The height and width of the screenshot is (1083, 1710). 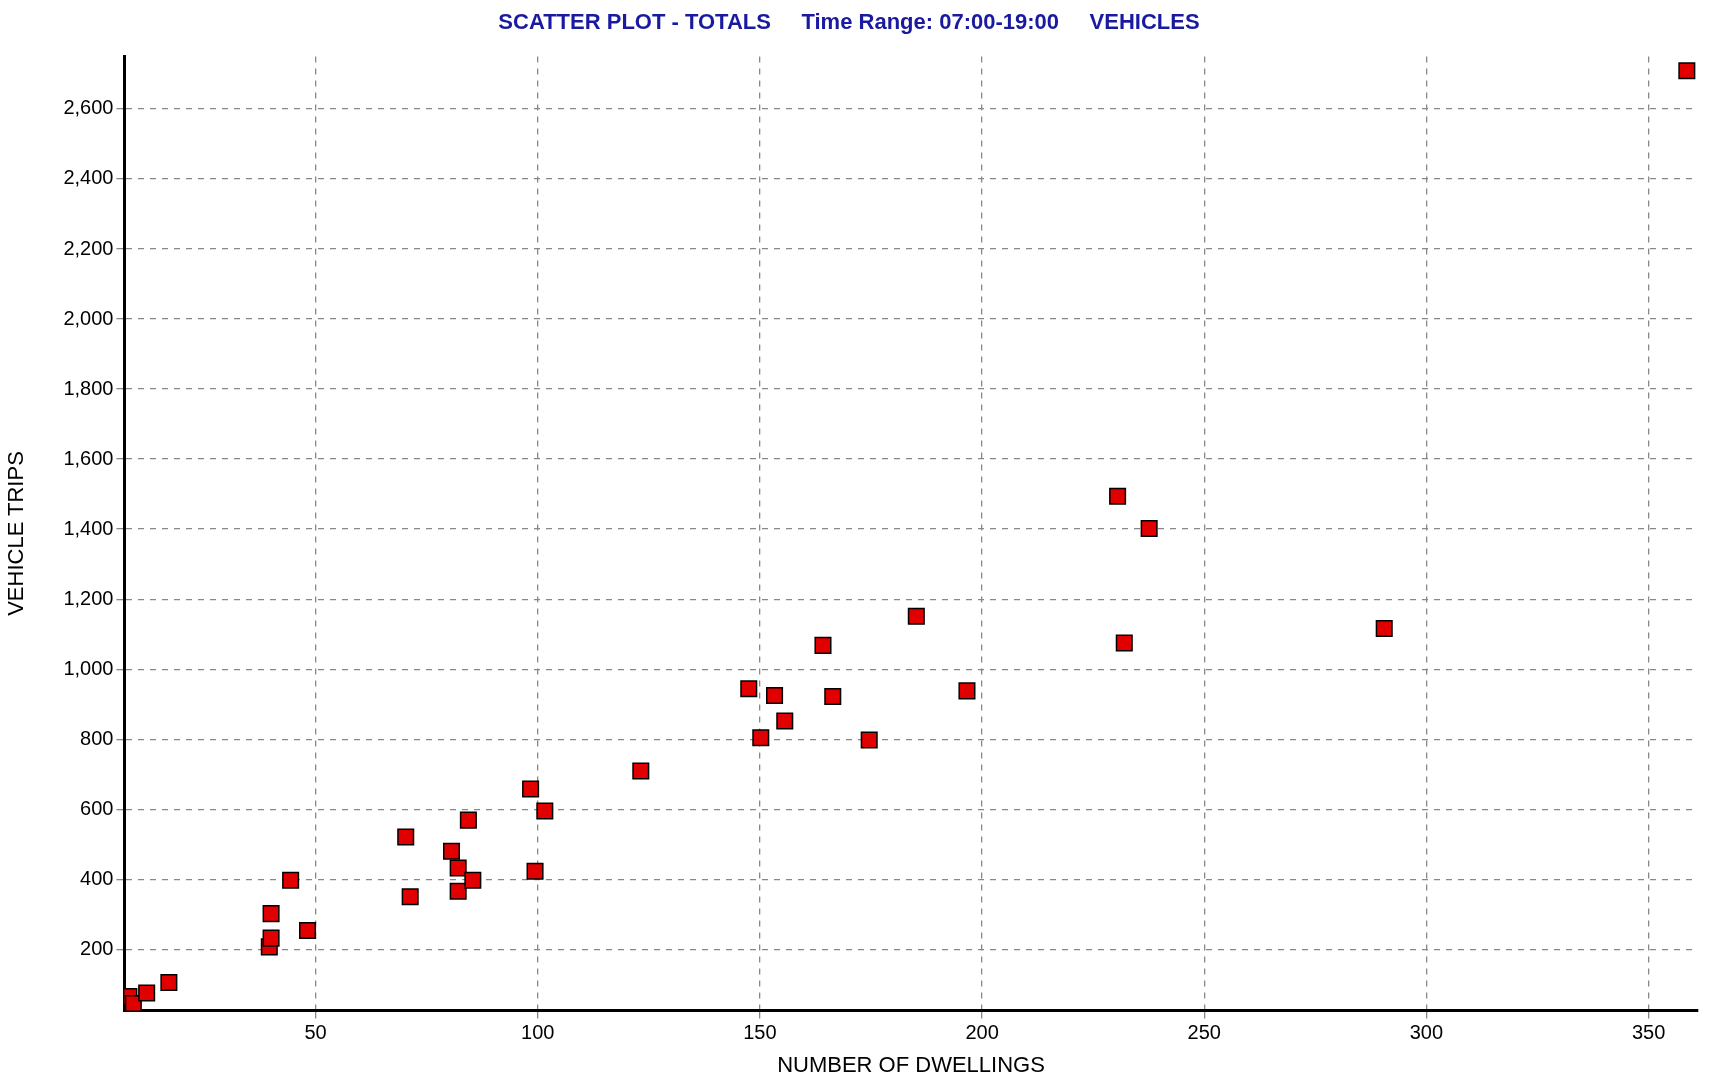 I want to click on x-axis-title: NUMBER OF DWELLINGS, so click(x=911, y=1064).